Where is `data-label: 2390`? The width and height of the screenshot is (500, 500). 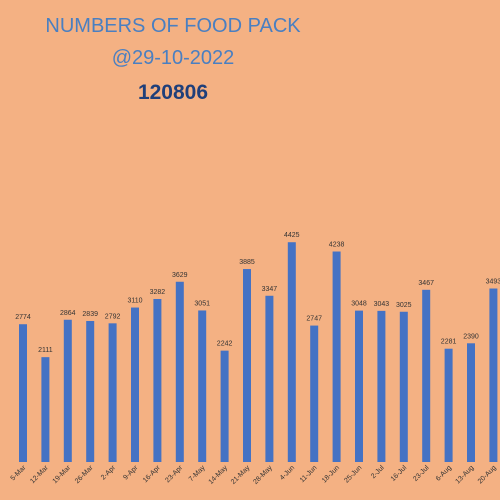
data-label: 2390 is located at coordinates (471, 336).